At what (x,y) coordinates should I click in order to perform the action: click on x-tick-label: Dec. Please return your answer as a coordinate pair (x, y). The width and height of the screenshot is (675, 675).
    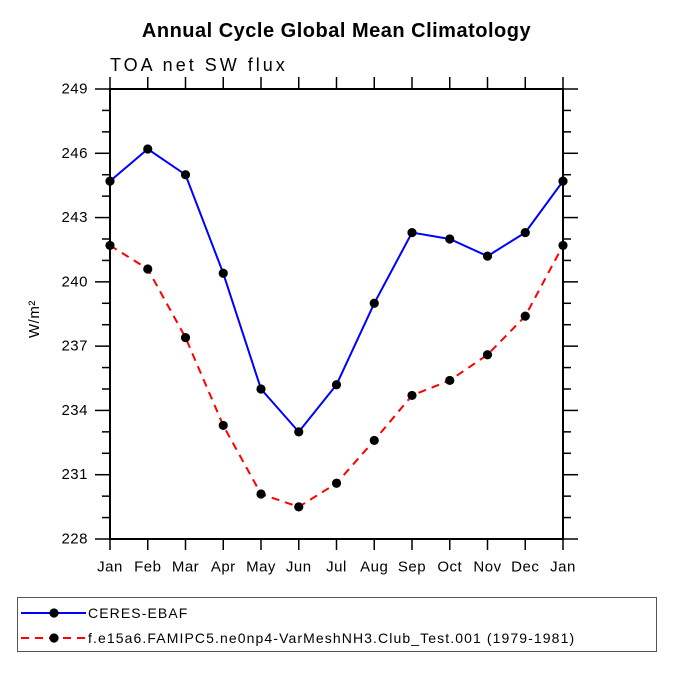
    Looking at the image, I should click on (525, 567).